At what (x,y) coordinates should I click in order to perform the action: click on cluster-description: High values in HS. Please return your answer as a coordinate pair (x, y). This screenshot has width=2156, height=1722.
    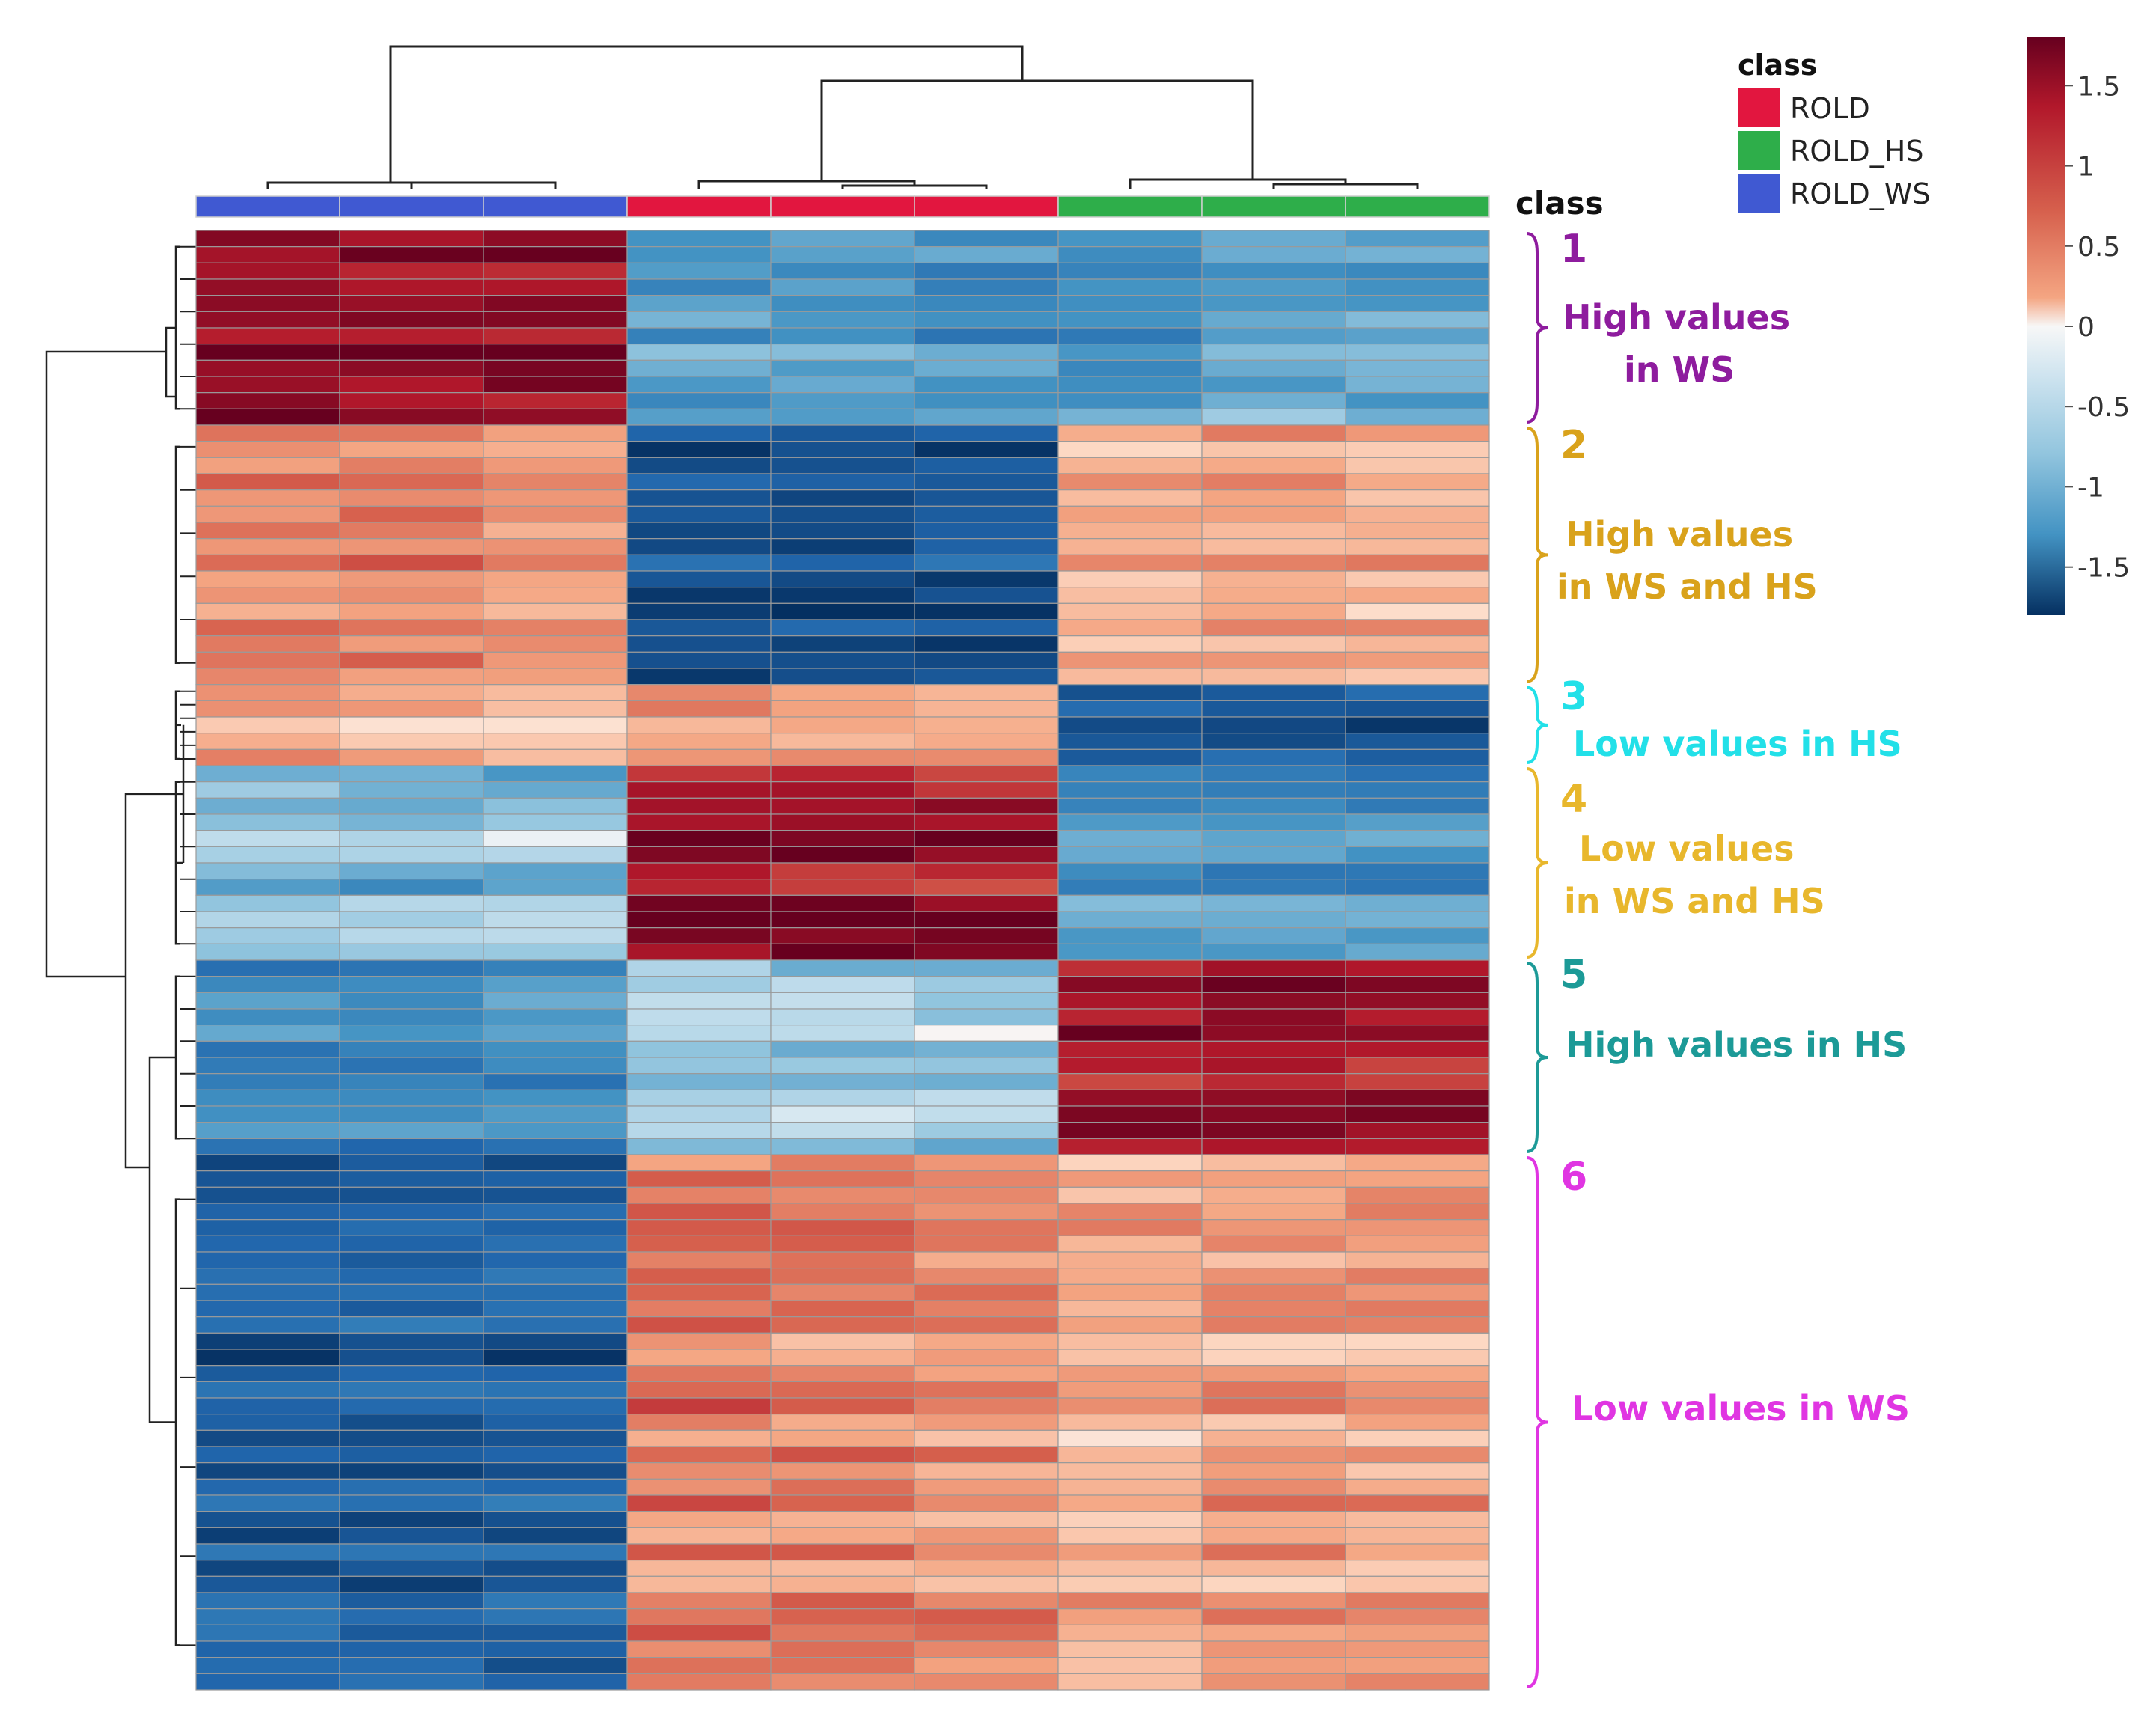
    Looking at the image, I should click on (1736, 1045).